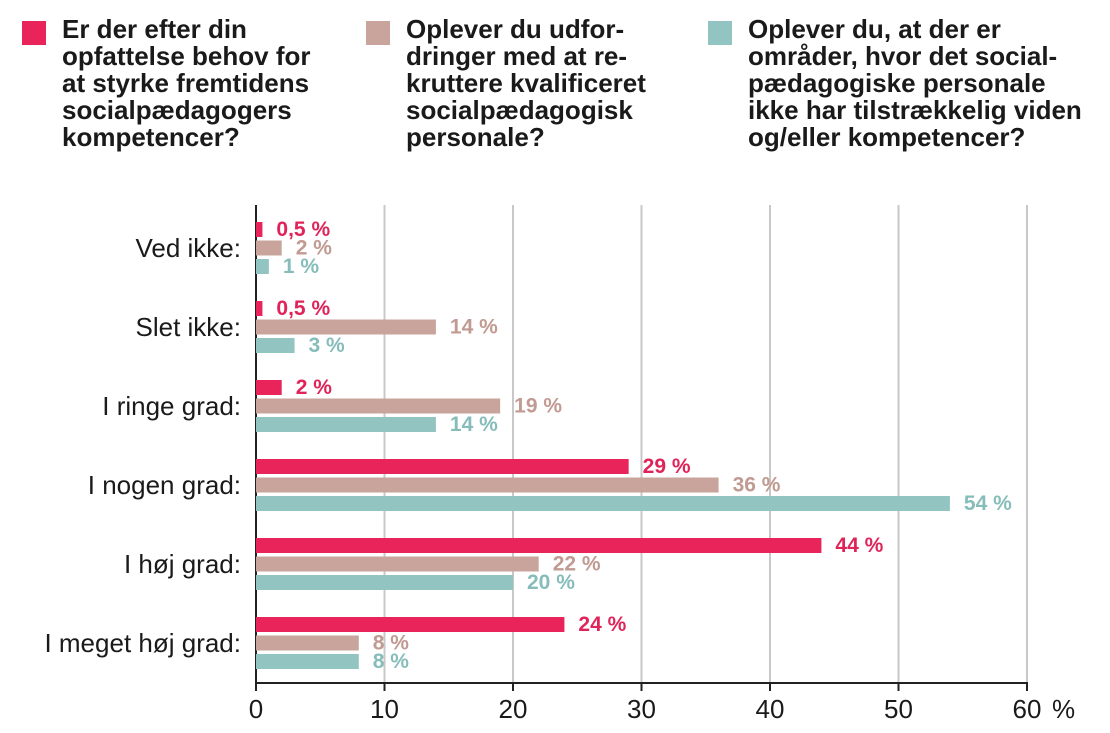 This screenshot has width=1110, height=733. What do you see at coordinates (384, 709) in the screenshot?
I see `x-tick-label: 10` at bounding box center [384, 709].